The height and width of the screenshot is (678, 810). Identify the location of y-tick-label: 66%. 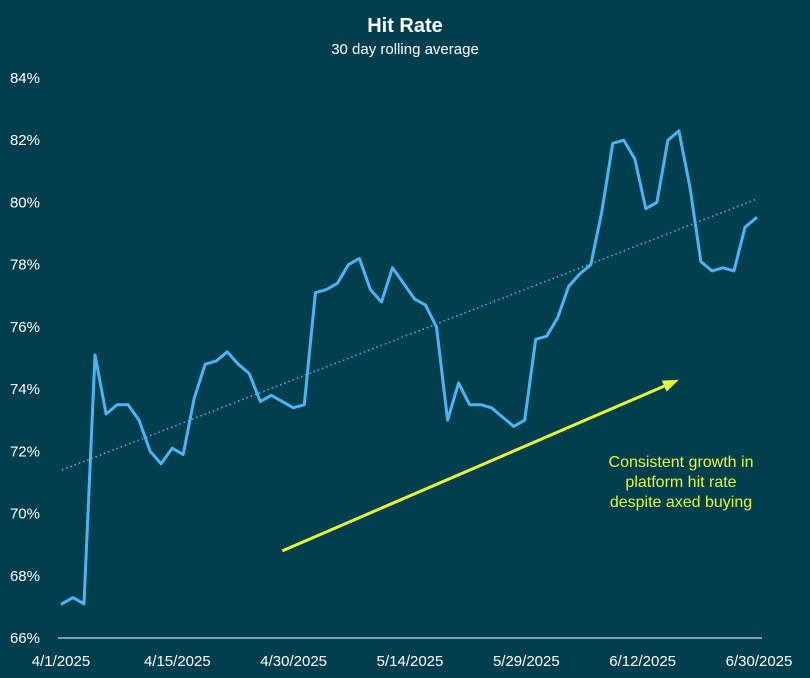
(25, 638).